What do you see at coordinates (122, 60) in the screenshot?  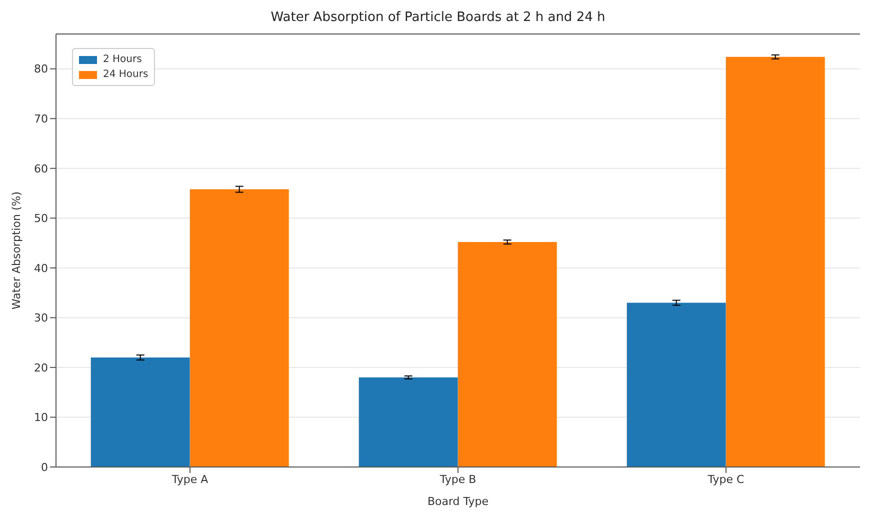 I see `legend-label: 2 Hours` at bounding box center [122, 60].